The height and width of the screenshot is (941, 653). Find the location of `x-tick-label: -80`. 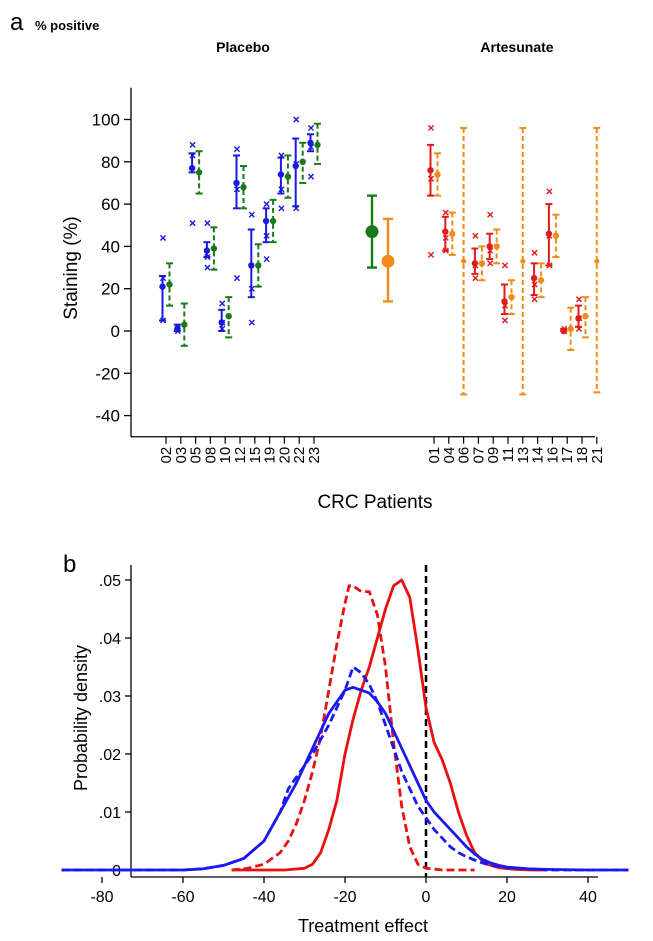

x-tick-label: -80 is located at coordinates (101, 897).